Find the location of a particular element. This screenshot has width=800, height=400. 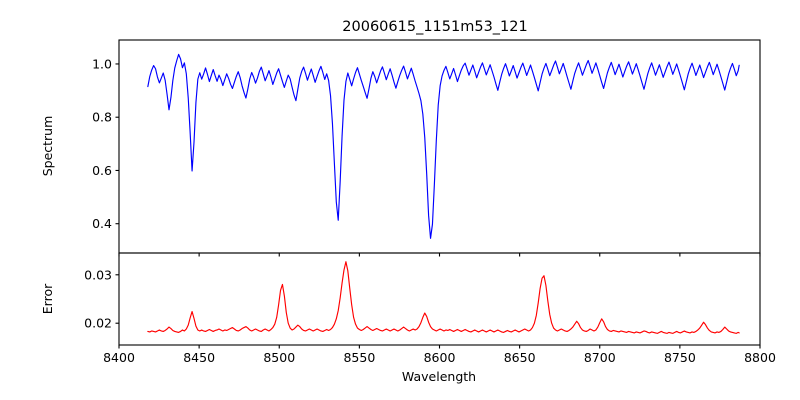

y-tick-label: 0.6 is located at coordinates (102, 170).